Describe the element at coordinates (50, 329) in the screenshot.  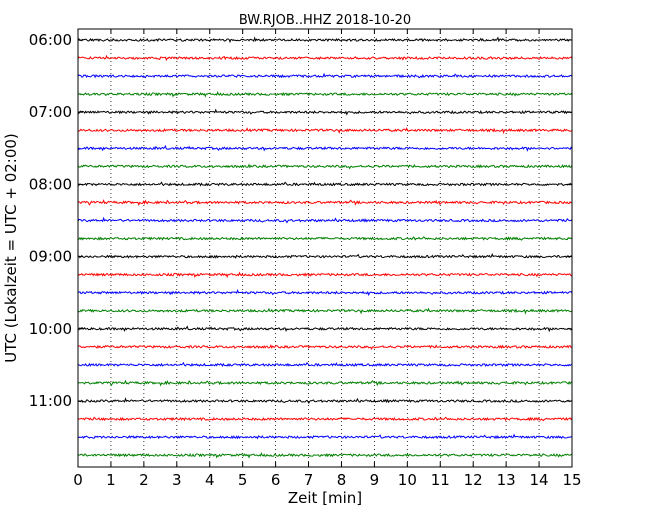
I see `y-tick-label: 10:00` at that location.